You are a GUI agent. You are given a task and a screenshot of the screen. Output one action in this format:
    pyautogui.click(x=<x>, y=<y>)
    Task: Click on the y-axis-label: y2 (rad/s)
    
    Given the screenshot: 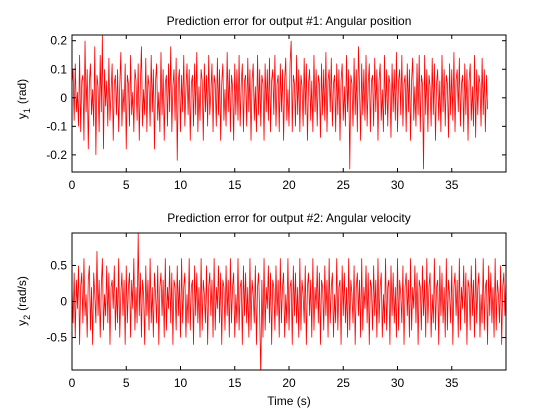 What is the action you would take?
    pyautogui.click(x=23, y=301)
    